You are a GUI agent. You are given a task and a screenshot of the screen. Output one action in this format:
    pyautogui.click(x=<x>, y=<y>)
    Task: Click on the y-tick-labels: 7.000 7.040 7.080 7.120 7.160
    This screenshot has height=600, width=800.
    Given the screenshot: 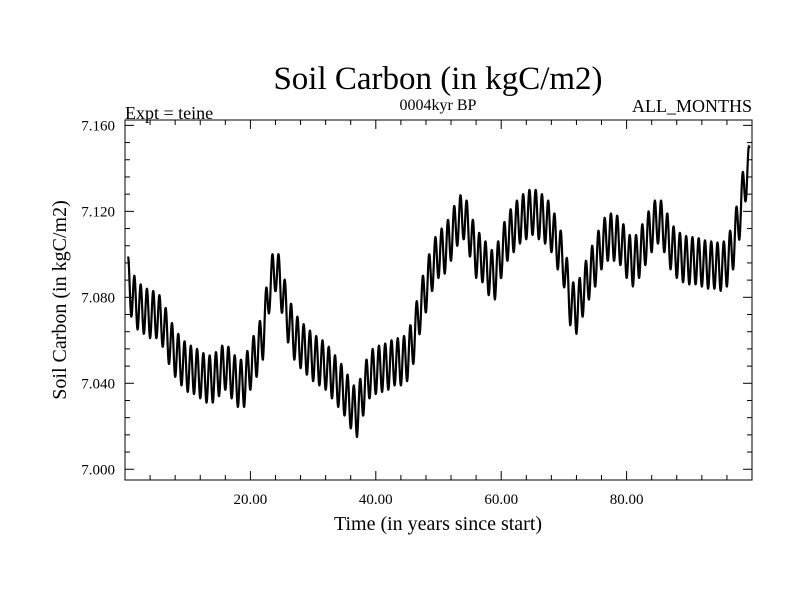 What is the action you would take?
    pyautogui.click(x=98, y=298)
    